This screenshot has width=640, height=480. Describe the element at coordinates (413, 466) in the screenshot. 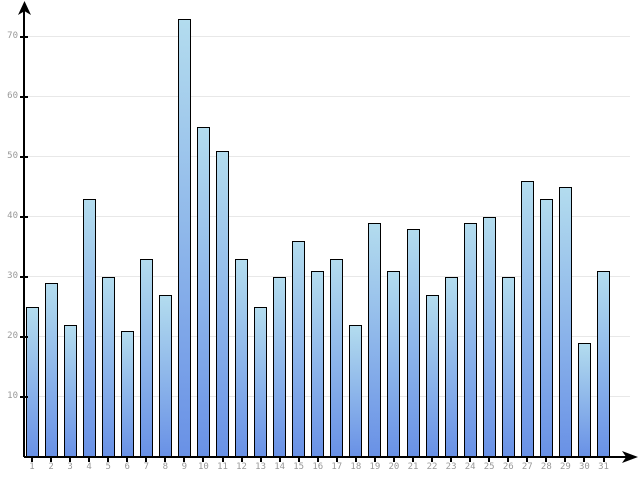

I see `x-tick-label: 21` at that location.